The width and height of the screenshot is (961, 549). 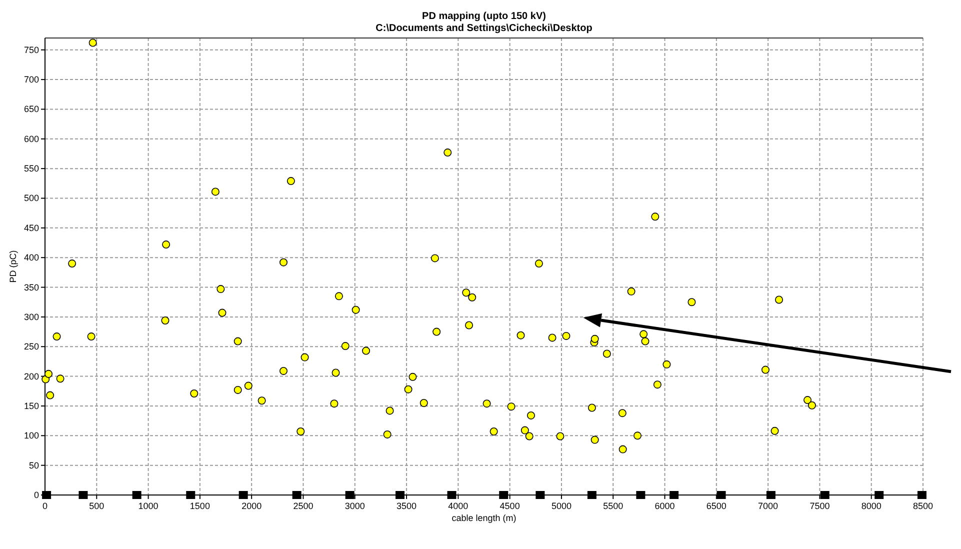 I want to click on y-tick-label: 150, so click(x=31, y=405).